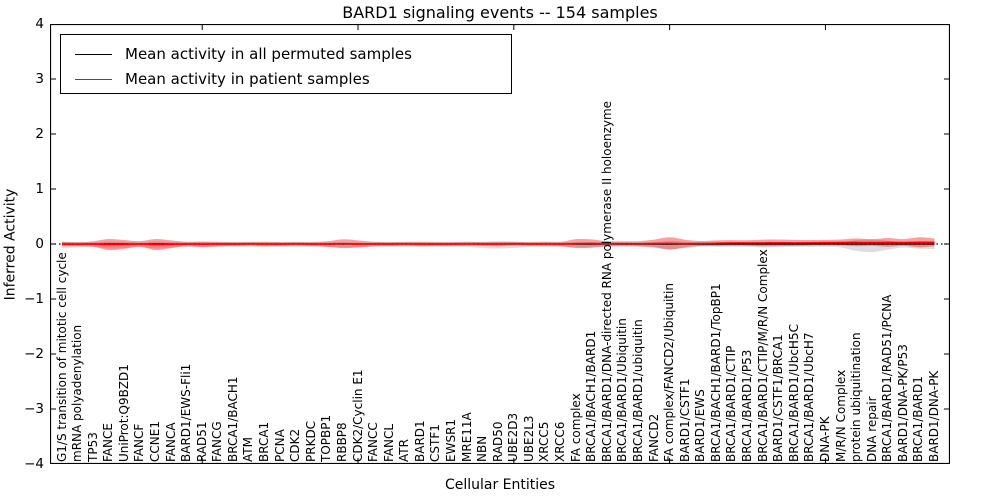  What do you see at coordinates (669, 372) in the screenshot?
I see `x-tick-label: FA complex/FANCD2/Ubiquitin` at bounding box center [669, 372].